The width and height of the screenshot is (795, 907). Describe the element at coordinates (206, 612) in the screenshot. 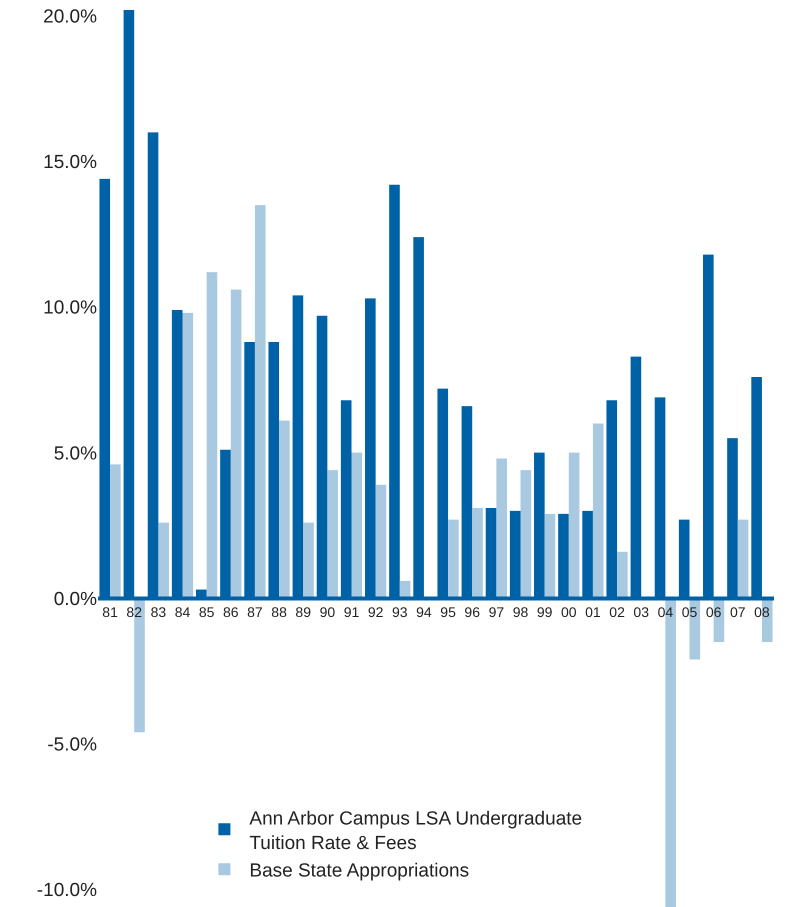

I see `x-tick-label: 85` at that location.